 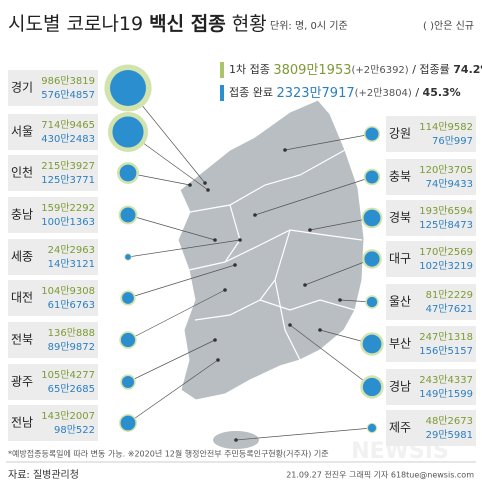 I want to click on summary-new: (+2만6392), so click(x=380, y=70).